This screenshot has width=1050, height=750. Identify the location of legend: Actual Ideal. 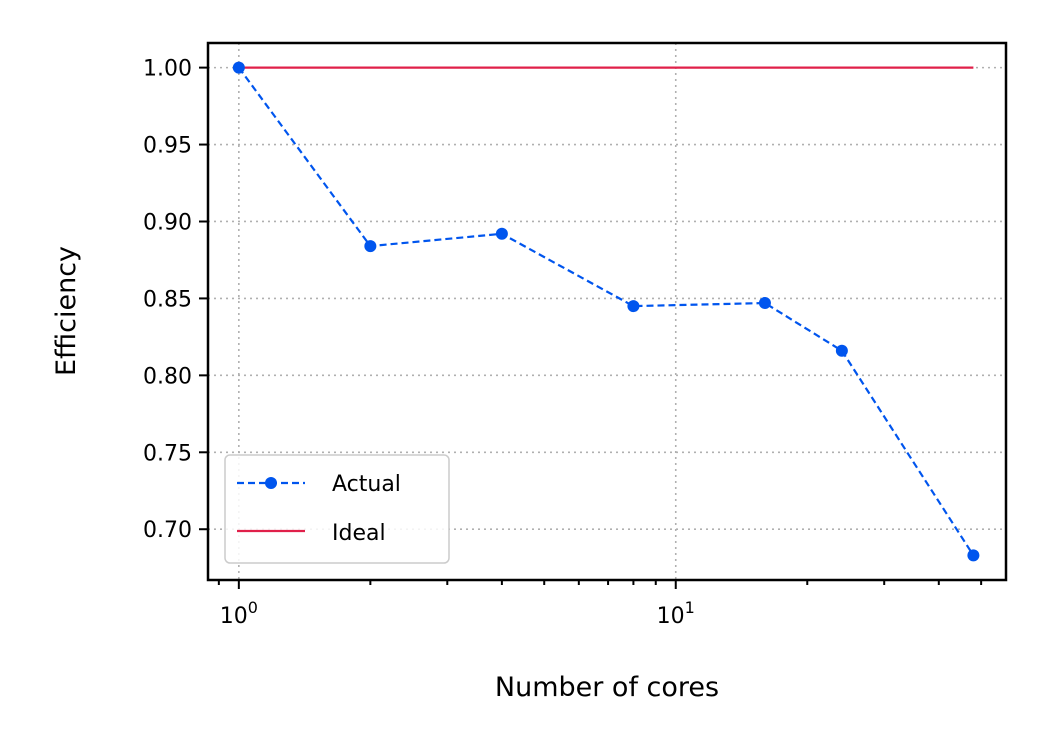
(337, 509).